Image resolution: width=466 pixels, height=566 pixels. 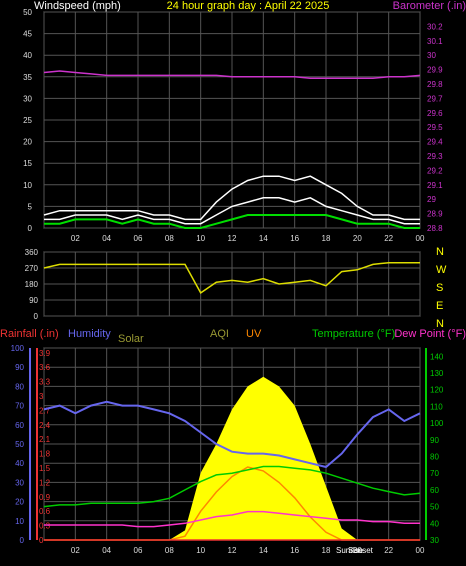 What do you see at coordinates (232, 519) in the screenshot?
I see `series-dew-point-line` at bounding box center [232, 519].